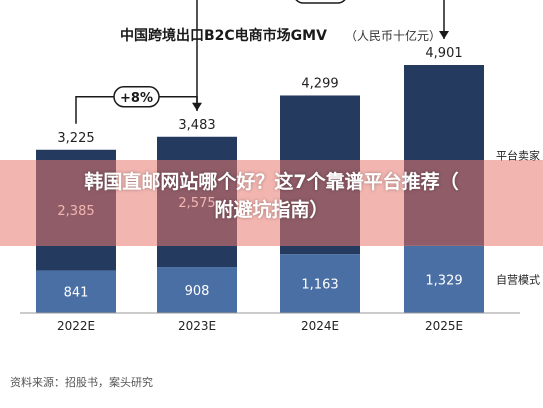 Image resolution: width=543 pixels, height=408 pixels. What do you see at coordinates (518, 279) in the screenshot?
I see `legend-label: 自营模式` at bounding box center [518, 279].